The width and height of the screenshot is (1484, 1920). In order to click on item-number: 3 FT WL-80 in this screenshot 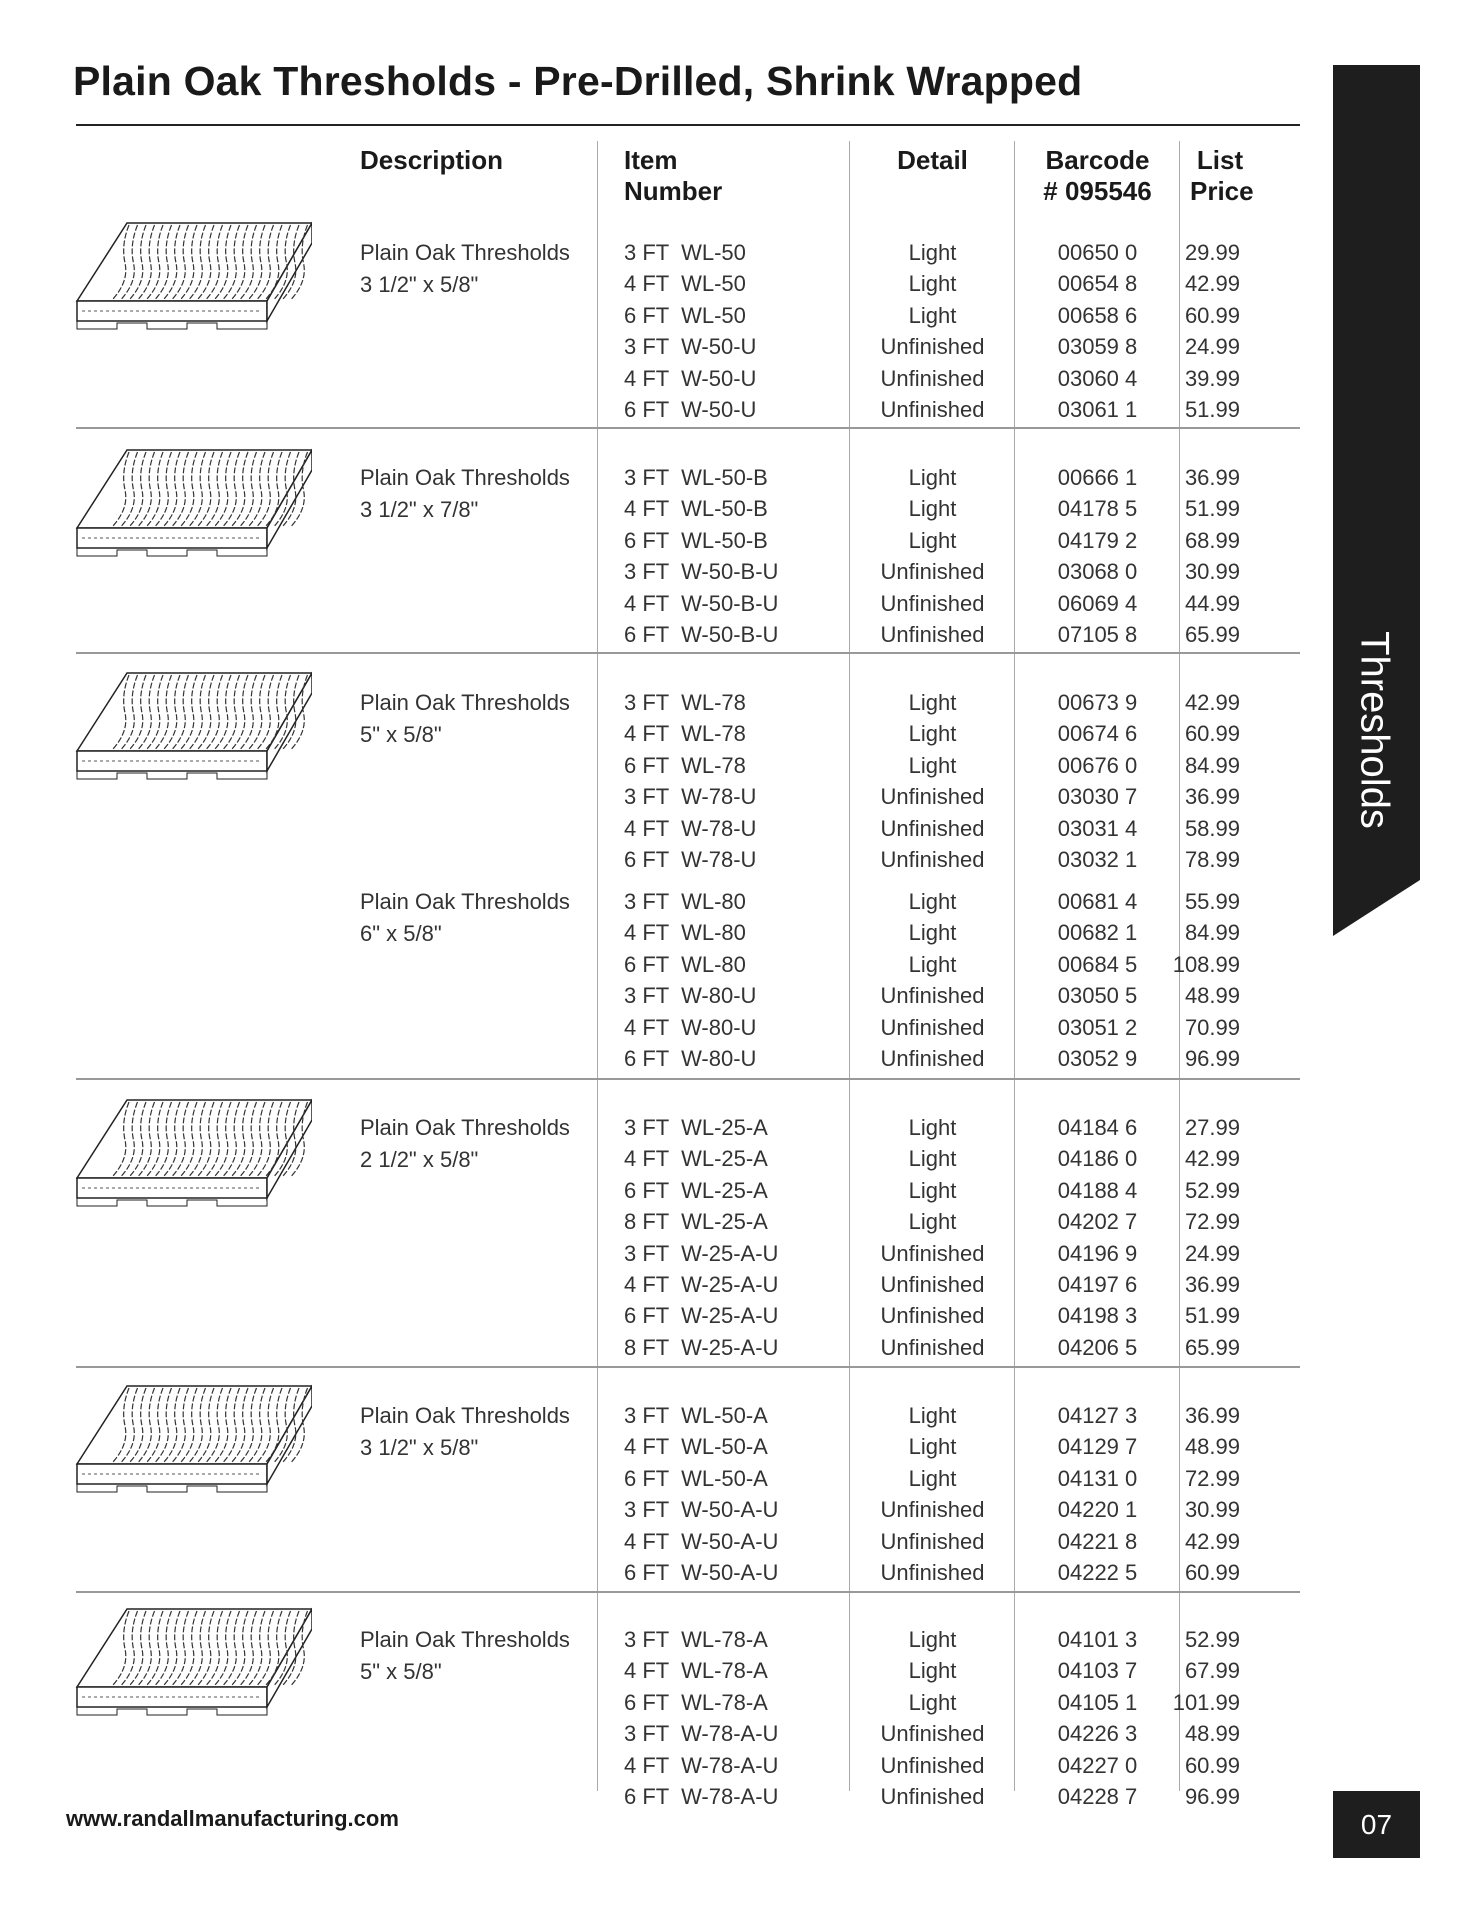, I will do `click(685, 901)`.